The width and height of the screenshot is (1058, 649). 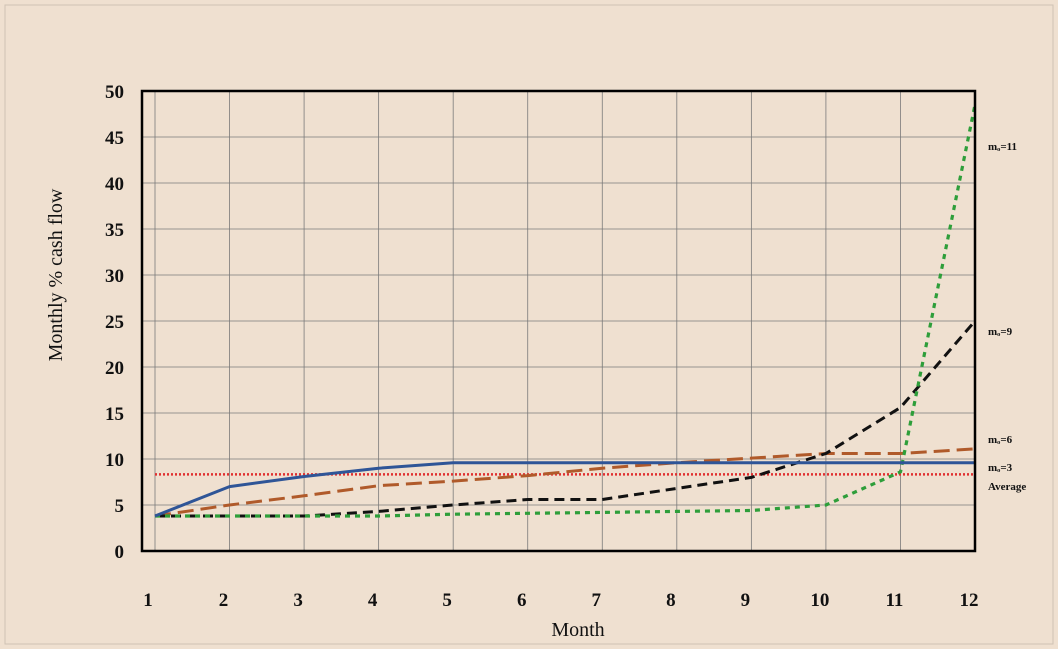 I want to click on x-axis-label: Month, so click(x=577, y=630).